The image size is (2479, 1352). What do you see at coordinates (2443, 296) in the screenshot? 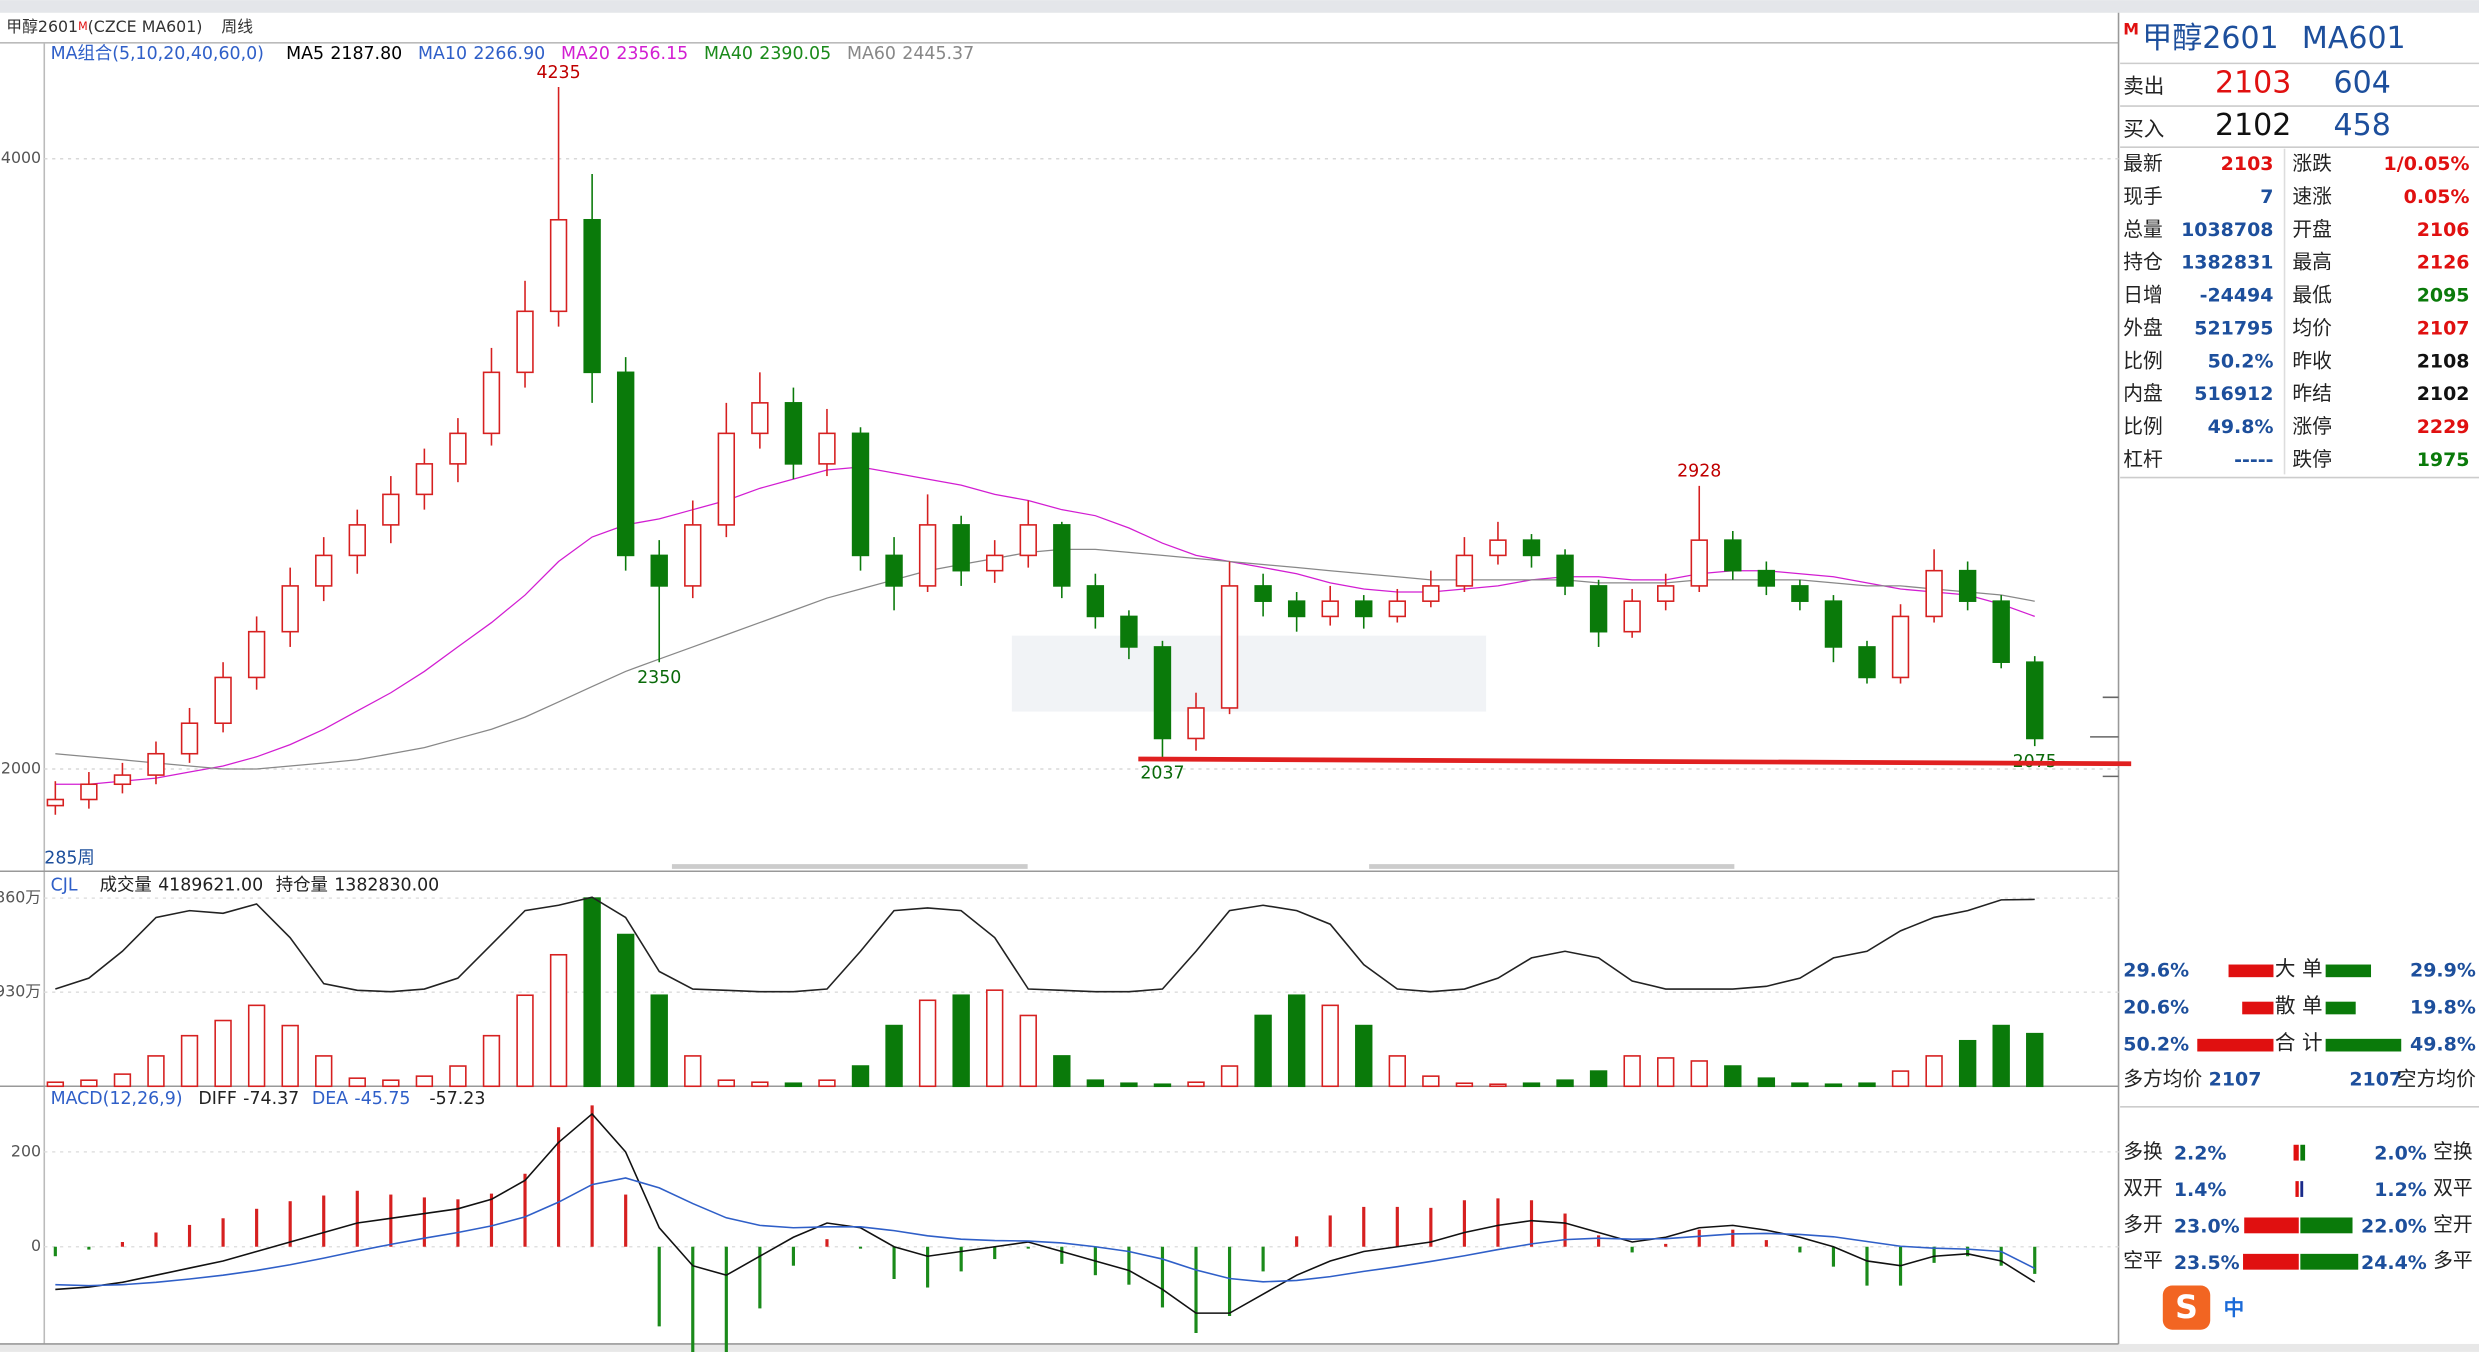
I see `field-value: 2095` at bounding box center [2443, 296].